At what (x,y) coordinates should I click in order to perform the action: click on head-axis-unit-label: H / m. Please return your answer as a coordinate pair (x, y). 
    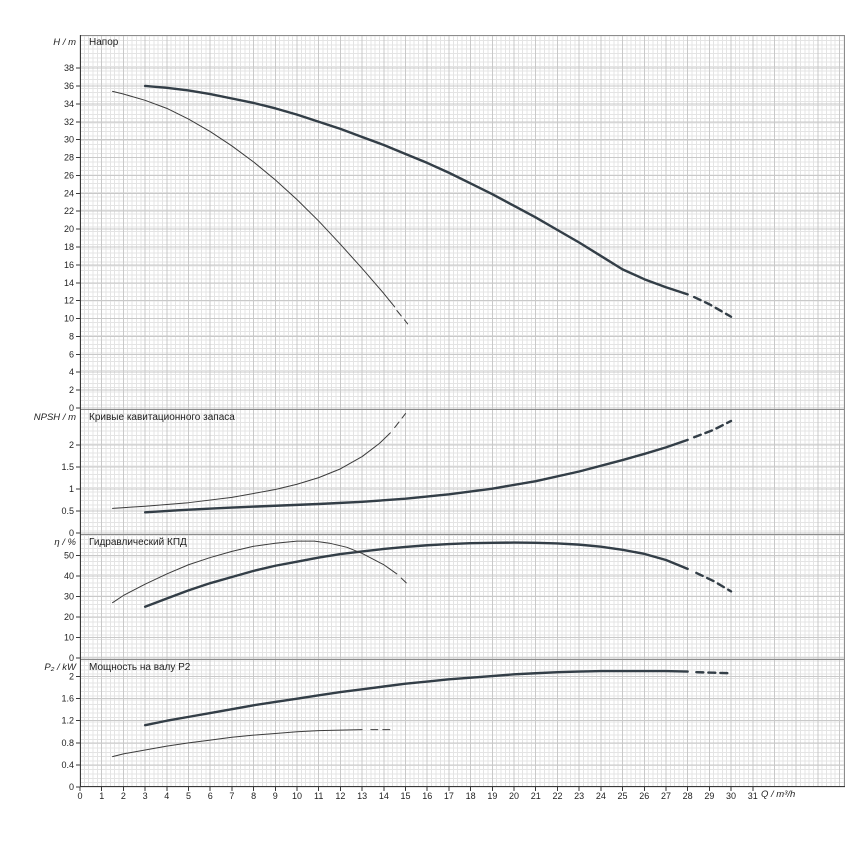
    Looking at the image, I should click on (64, 42).